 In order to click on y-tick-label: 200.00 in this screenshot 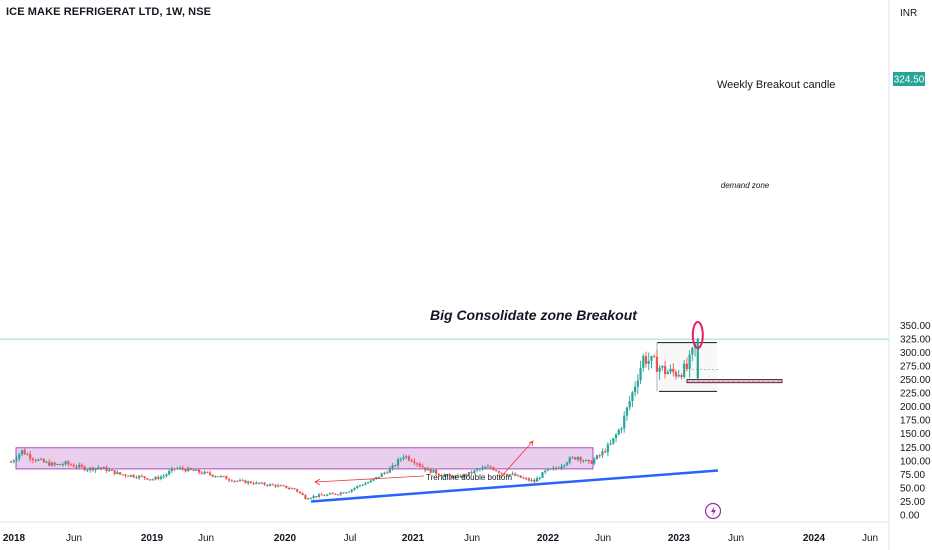, I will do `click(915, 407)`.